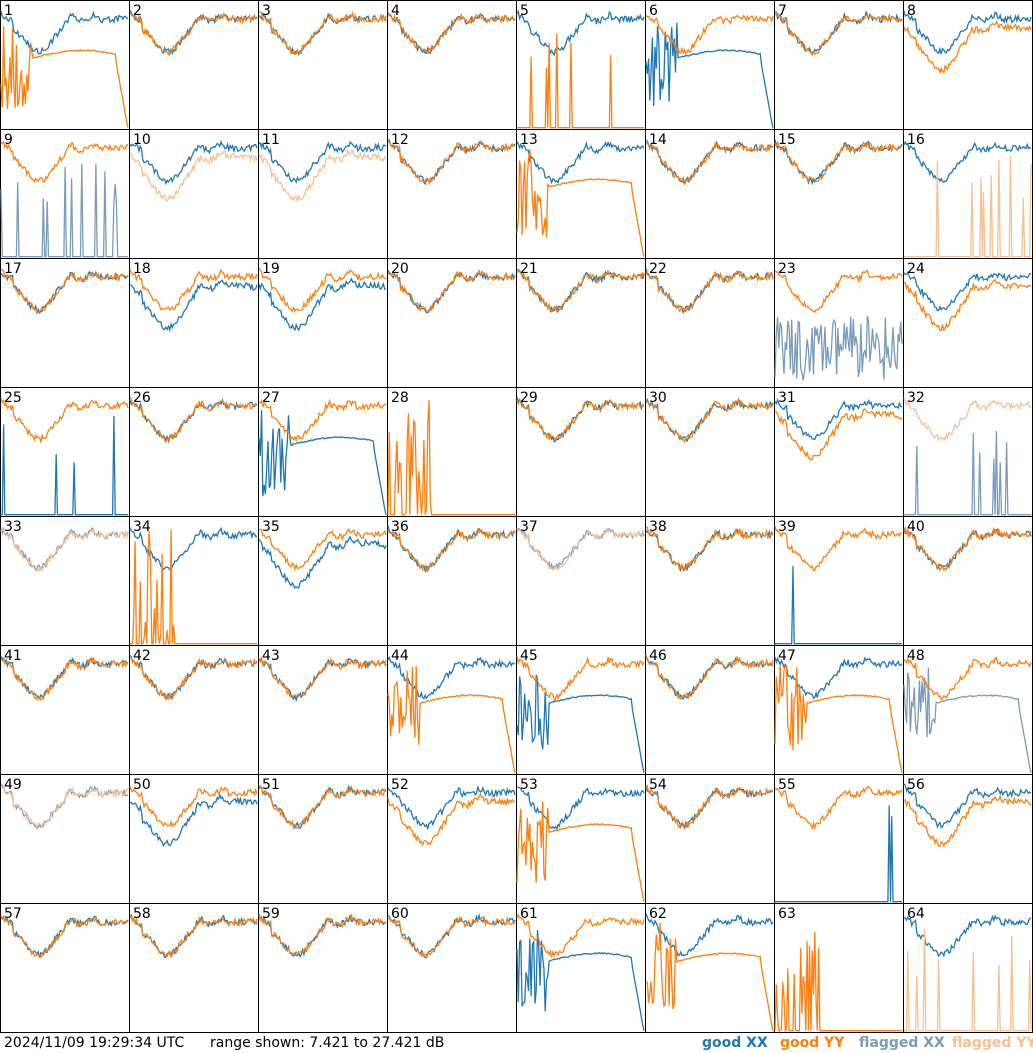 The width and height of the screenshot is (1033, 1053). Describe the element at coordinates (581, 581) in the screenshot. I see `panel-37: 37` at that location.